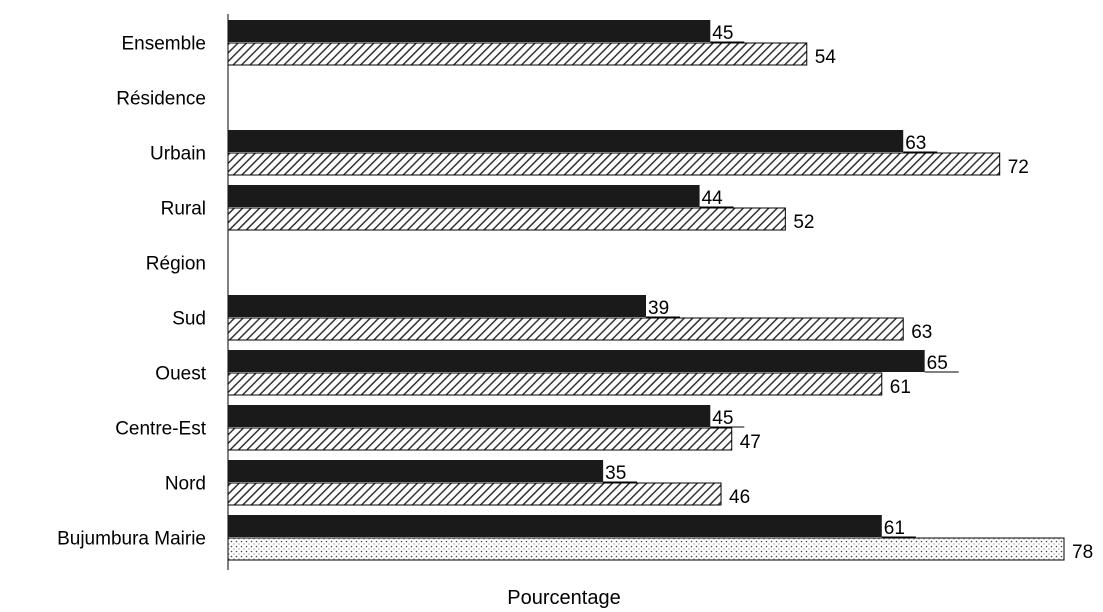 Image resolution: width=1103 pixels, height=612 pixels. What do you see at coordinates (826, 57) in the screenshot?
I see `value-label-ensemble-series-2: 54` at bounding box center [826, 57].